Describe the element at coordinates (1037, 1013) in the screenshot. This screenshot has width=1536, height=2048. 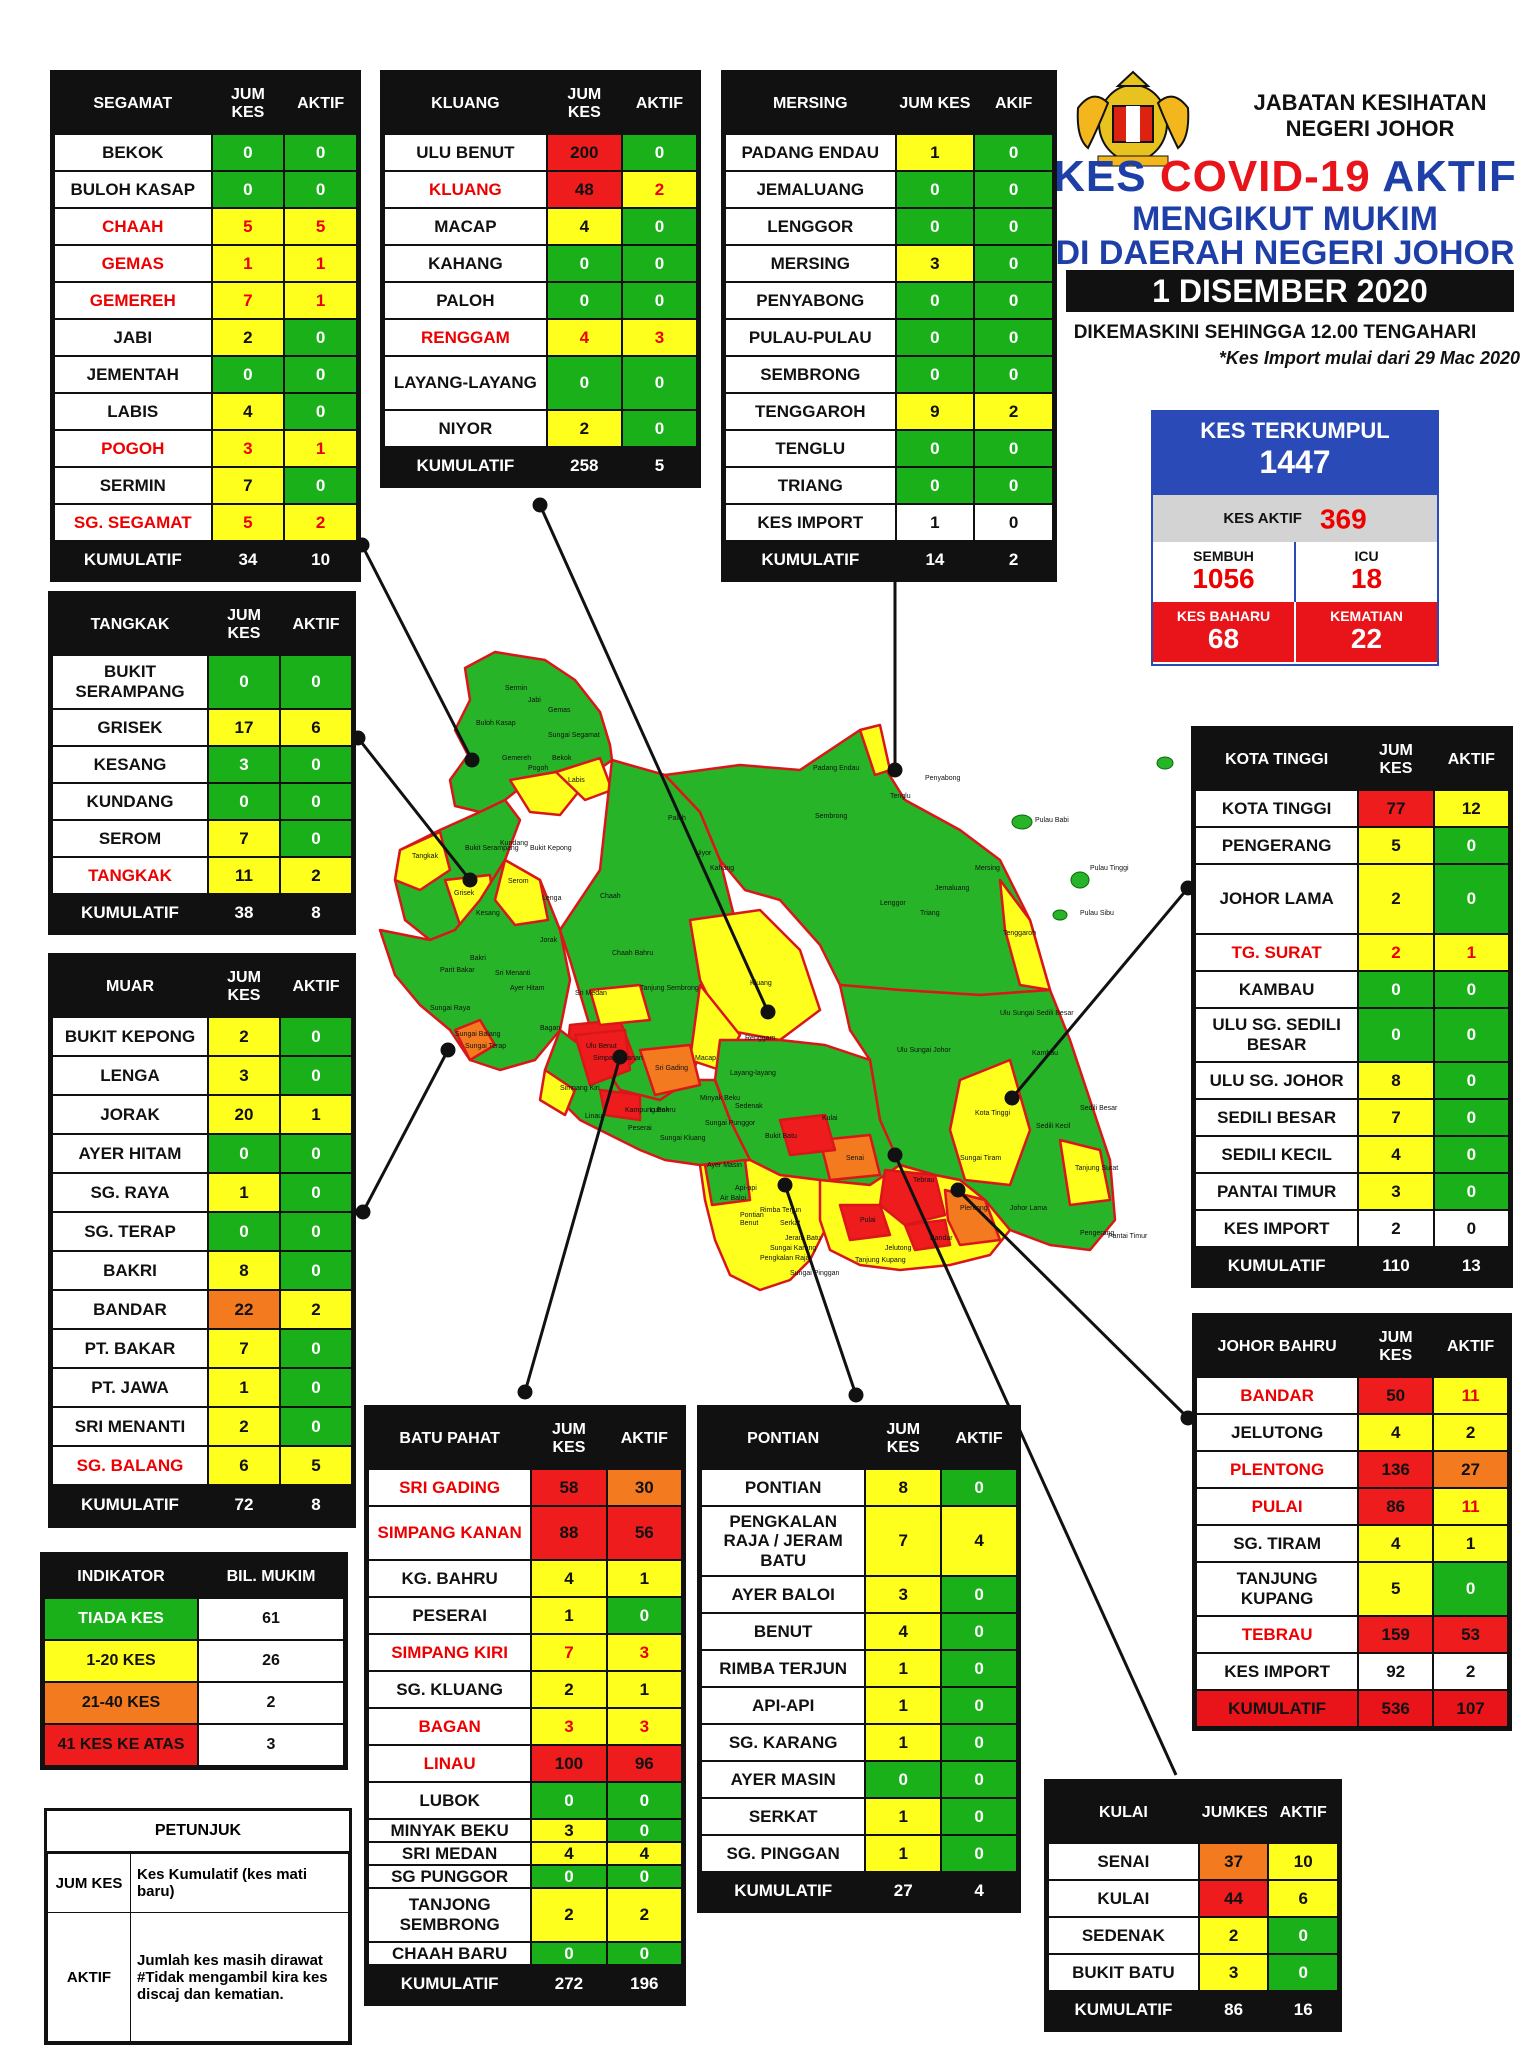
I see `map-mukim-label: Ulu Sungai Sedili Besar` at that location.